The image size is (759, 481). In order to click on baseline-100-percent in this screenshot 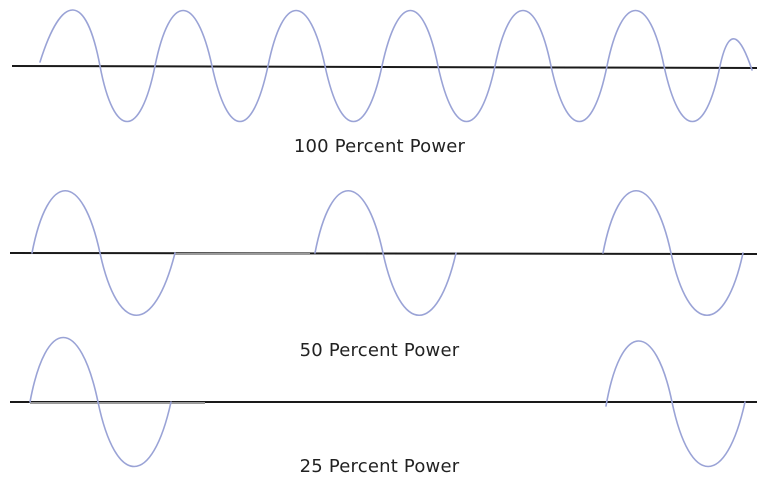, I will do `click(384, 67)`.